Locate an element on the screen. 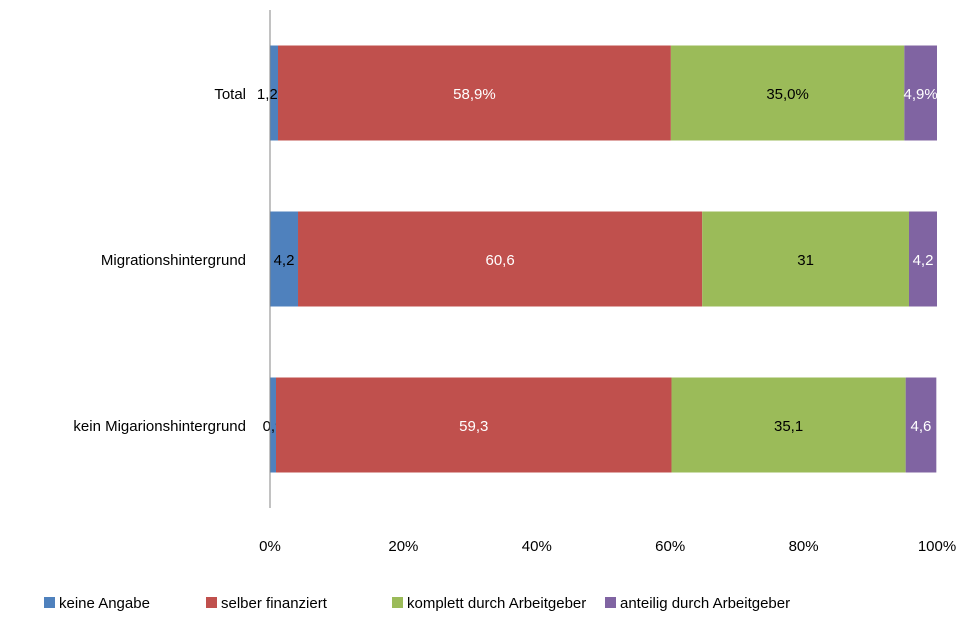 This screenshot has width=961, height=620. data-label: 59,3 is located at coordinates (473, 426).